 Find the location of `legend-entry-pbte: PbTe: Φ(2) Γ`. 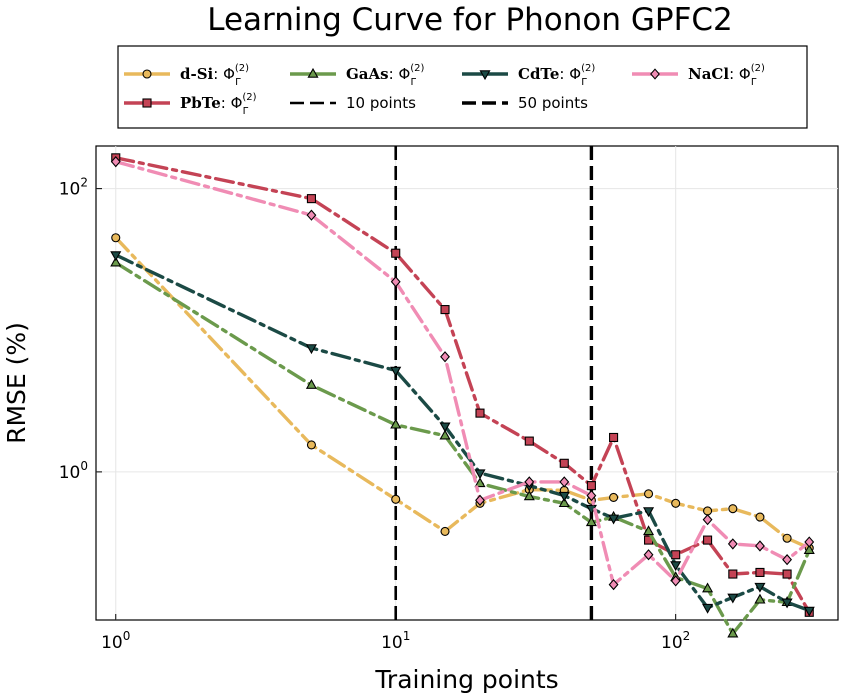

legend-entry-pbte: PbTe: Φ(2) Γ is located at coordinates (190, 104).